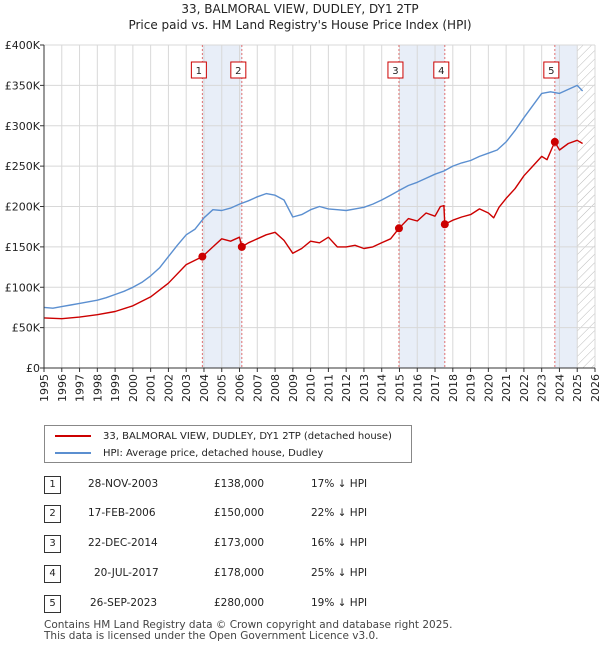  What do you see at coordinates (126, 573) in the screenshot?
I see `sale-date: 20-JUL-2017` at bounding box center [126, 573].